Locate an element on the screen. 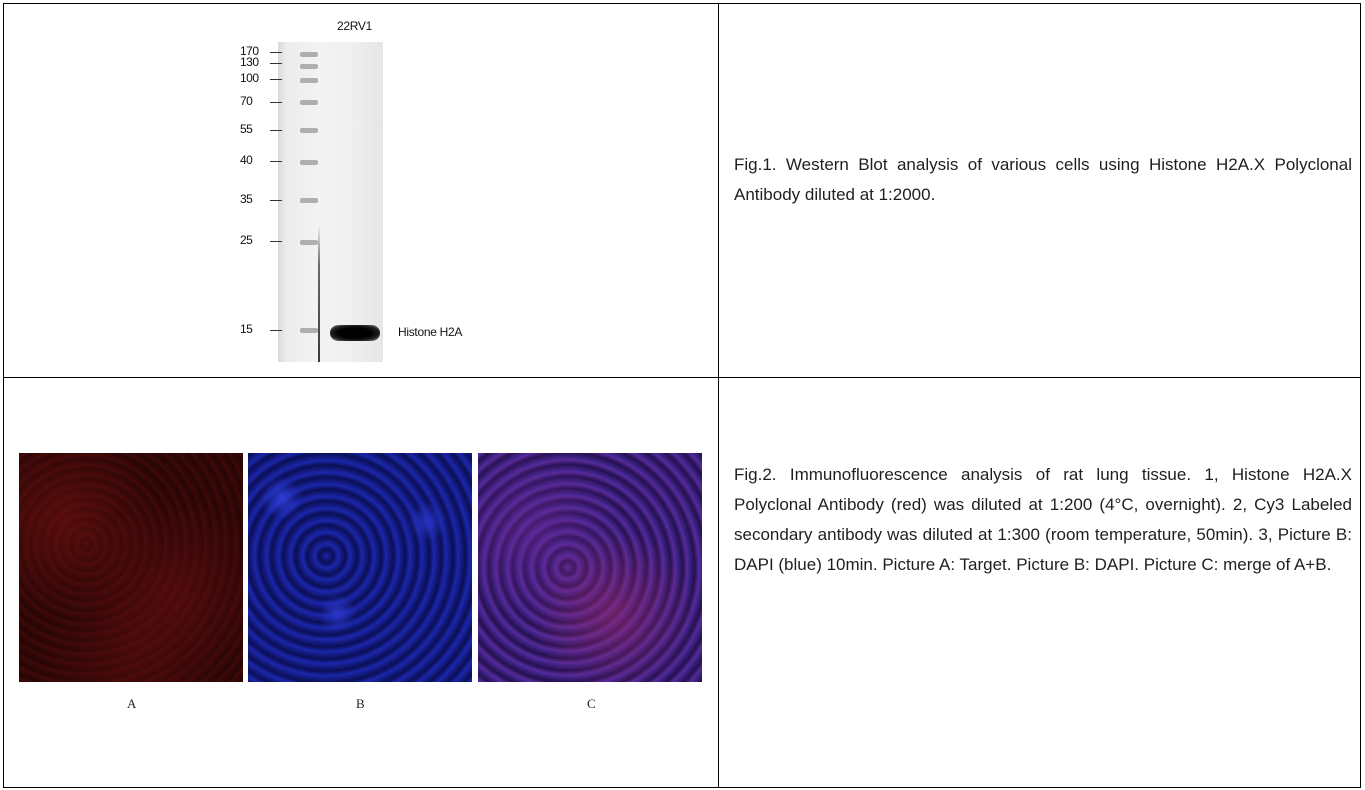 Image resolution: width=1365 pixels, height=790 pixels. mw-marker-label: 35 is located at coordinates (246, 199).